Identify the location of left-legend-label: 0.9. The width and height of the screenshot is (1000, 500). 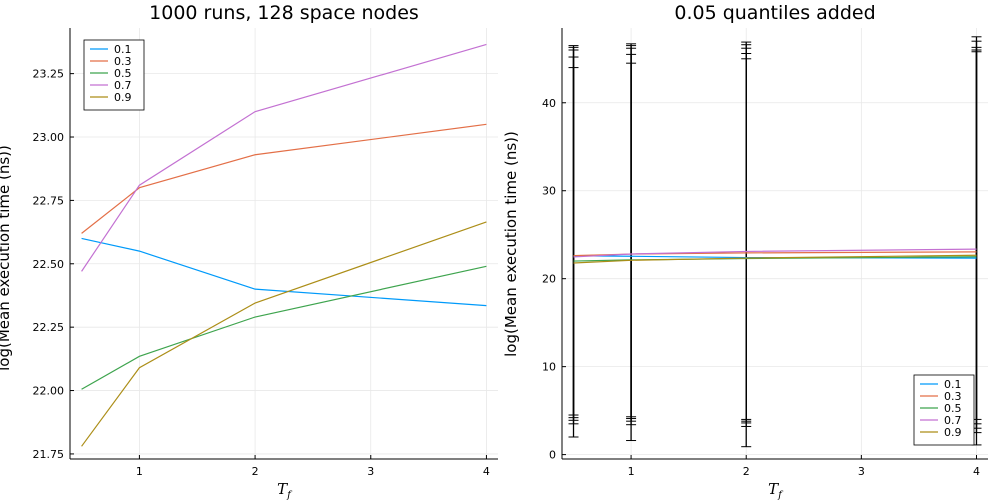
(123, 97).